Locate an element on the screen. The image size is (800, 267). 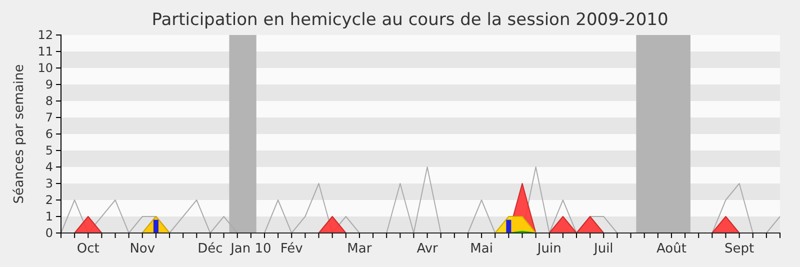
y-tick-label: 11 is located at coordinates (45, 51).